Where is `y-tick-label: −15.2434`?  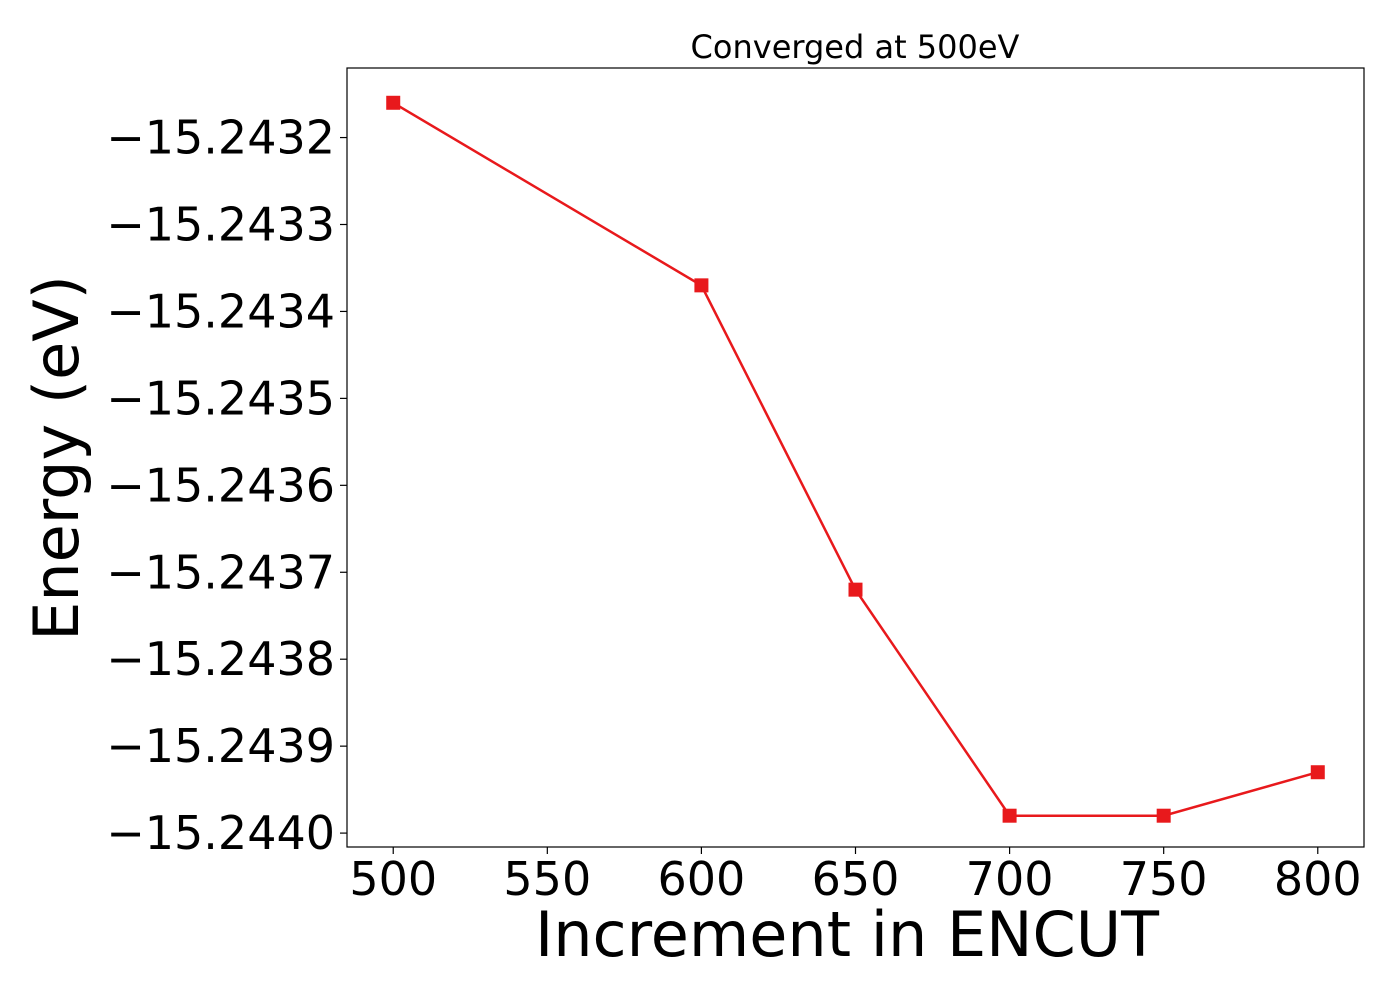
y-tick-label: −15.2434 is located at coordinates (220, 311).